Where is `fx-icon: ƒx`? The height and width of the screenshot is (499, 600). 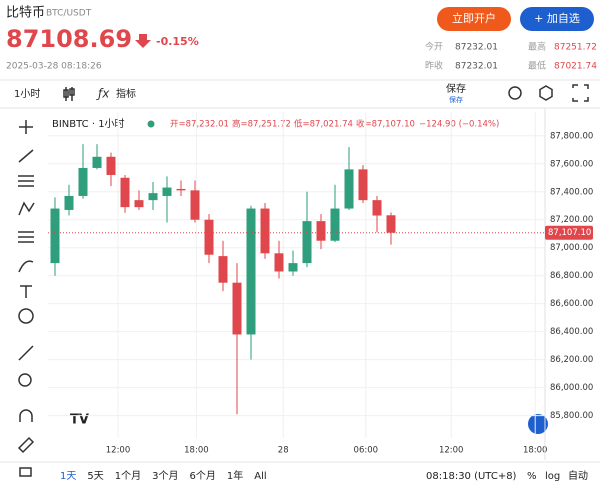 fx-icon: ƒx is located at coordinates (103, 94).